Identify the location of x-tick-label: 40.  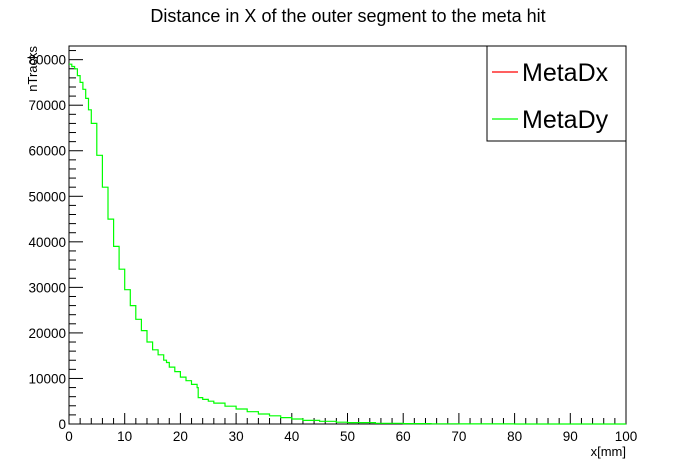
(291, 436).